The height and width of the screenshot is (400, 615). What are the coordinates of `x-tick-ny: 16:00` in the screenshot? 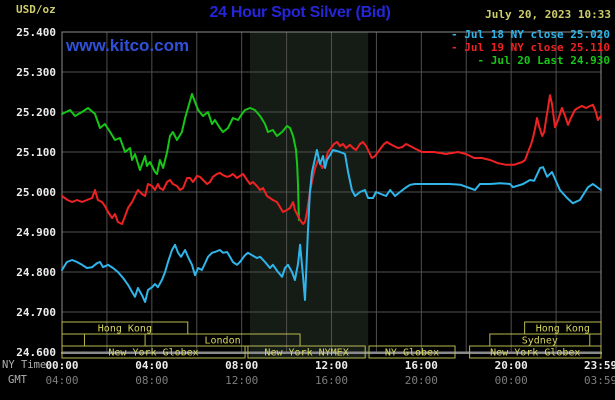 It's located at (421, 365).